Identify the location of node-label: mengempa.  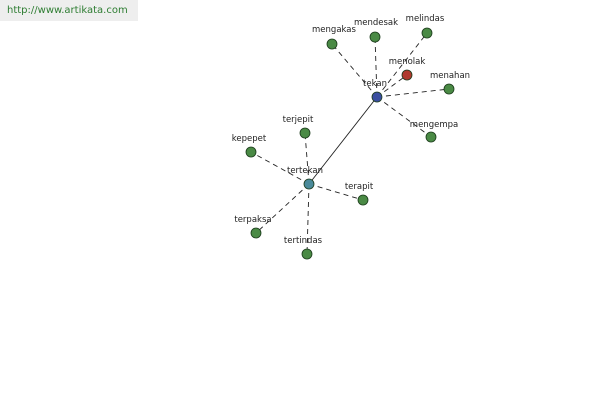
(434, 125).